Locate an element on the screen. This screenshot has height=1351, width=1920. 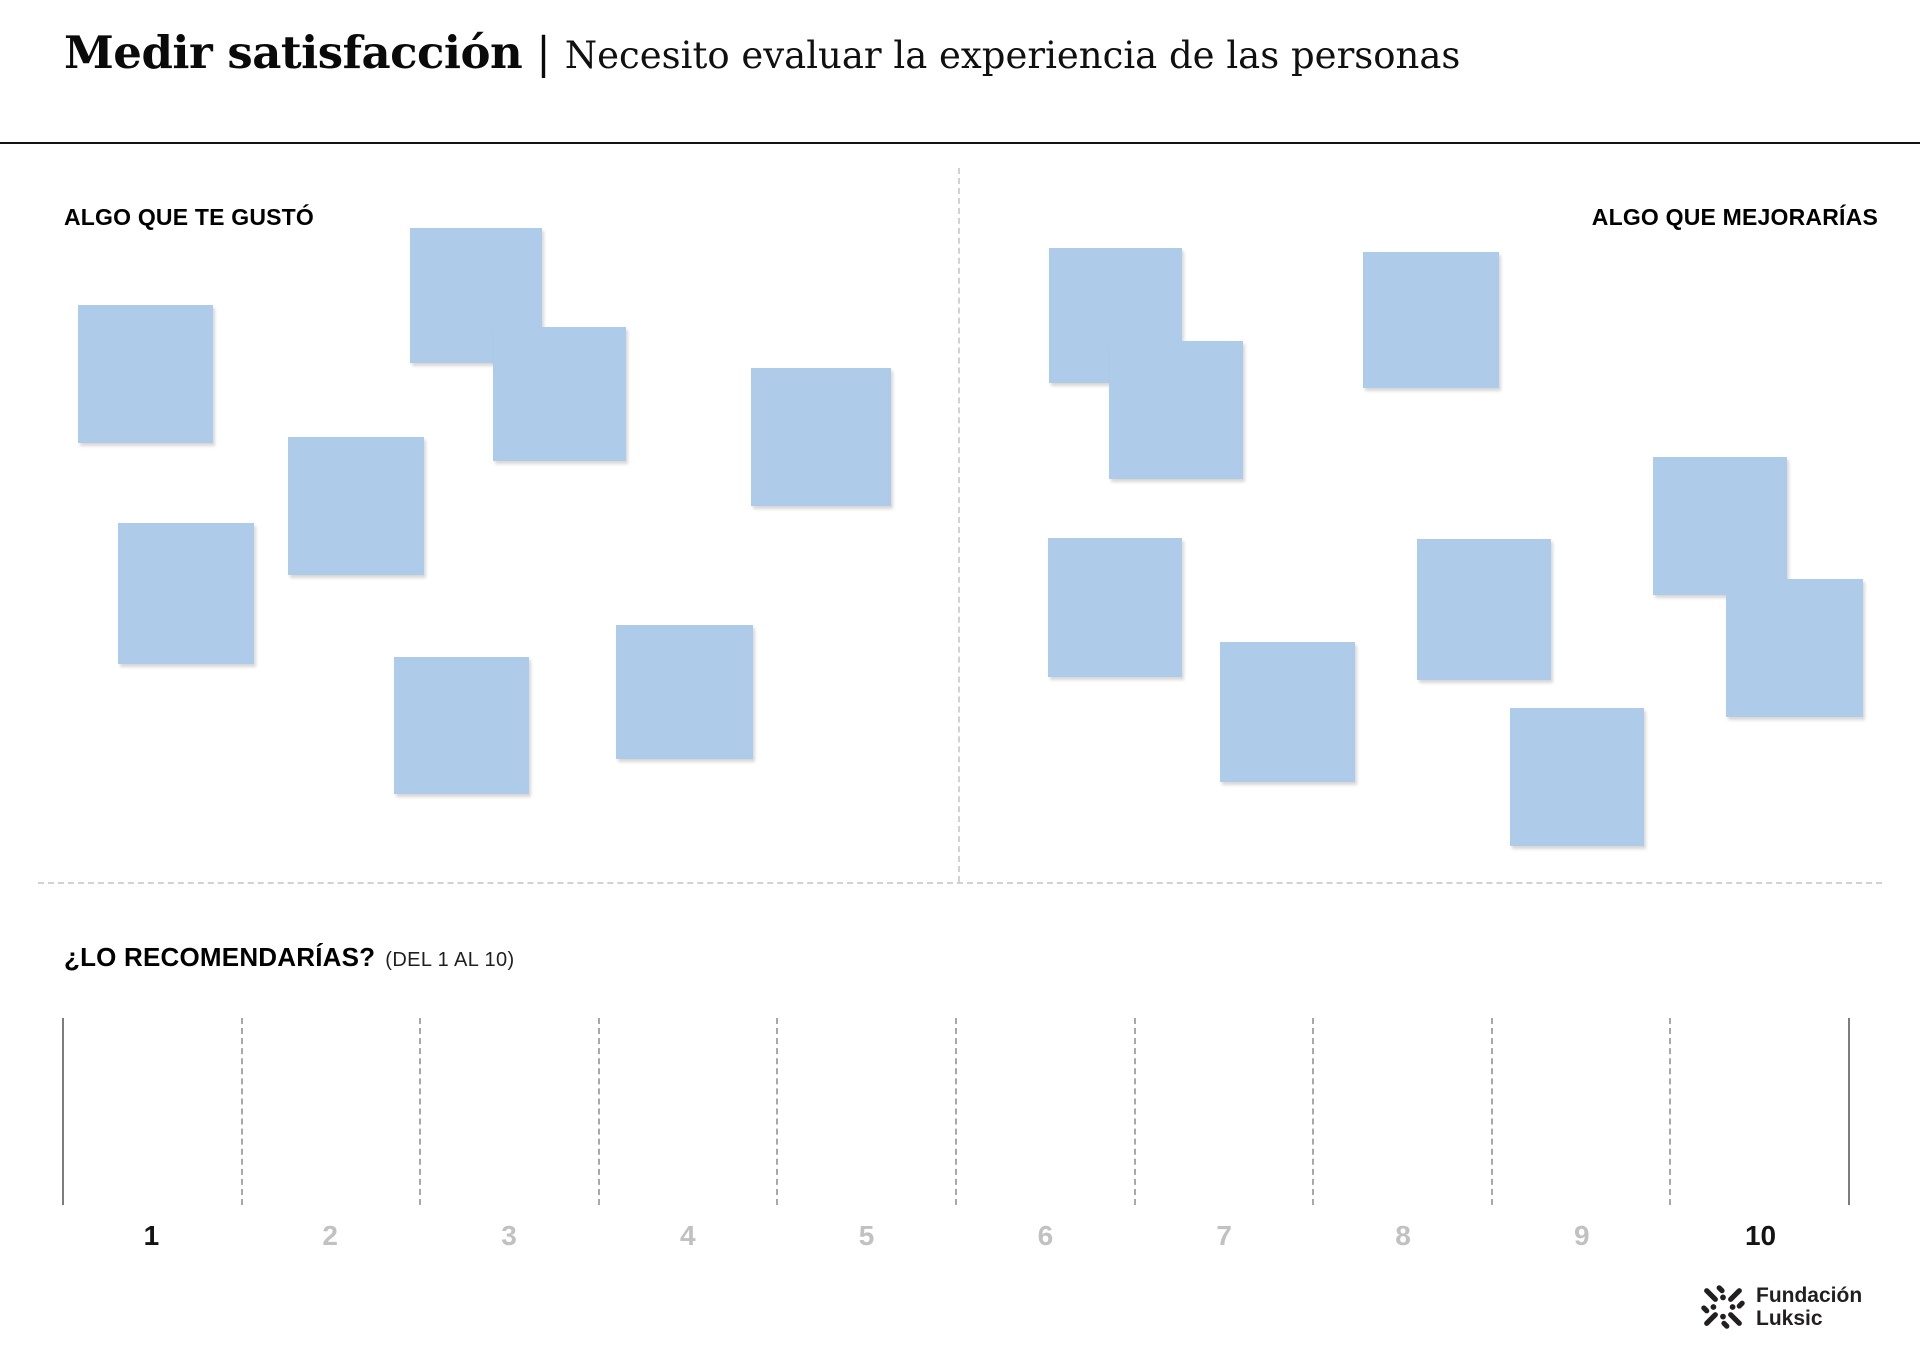
scale-number-4: 4 is located at coordinates (688, 1235).